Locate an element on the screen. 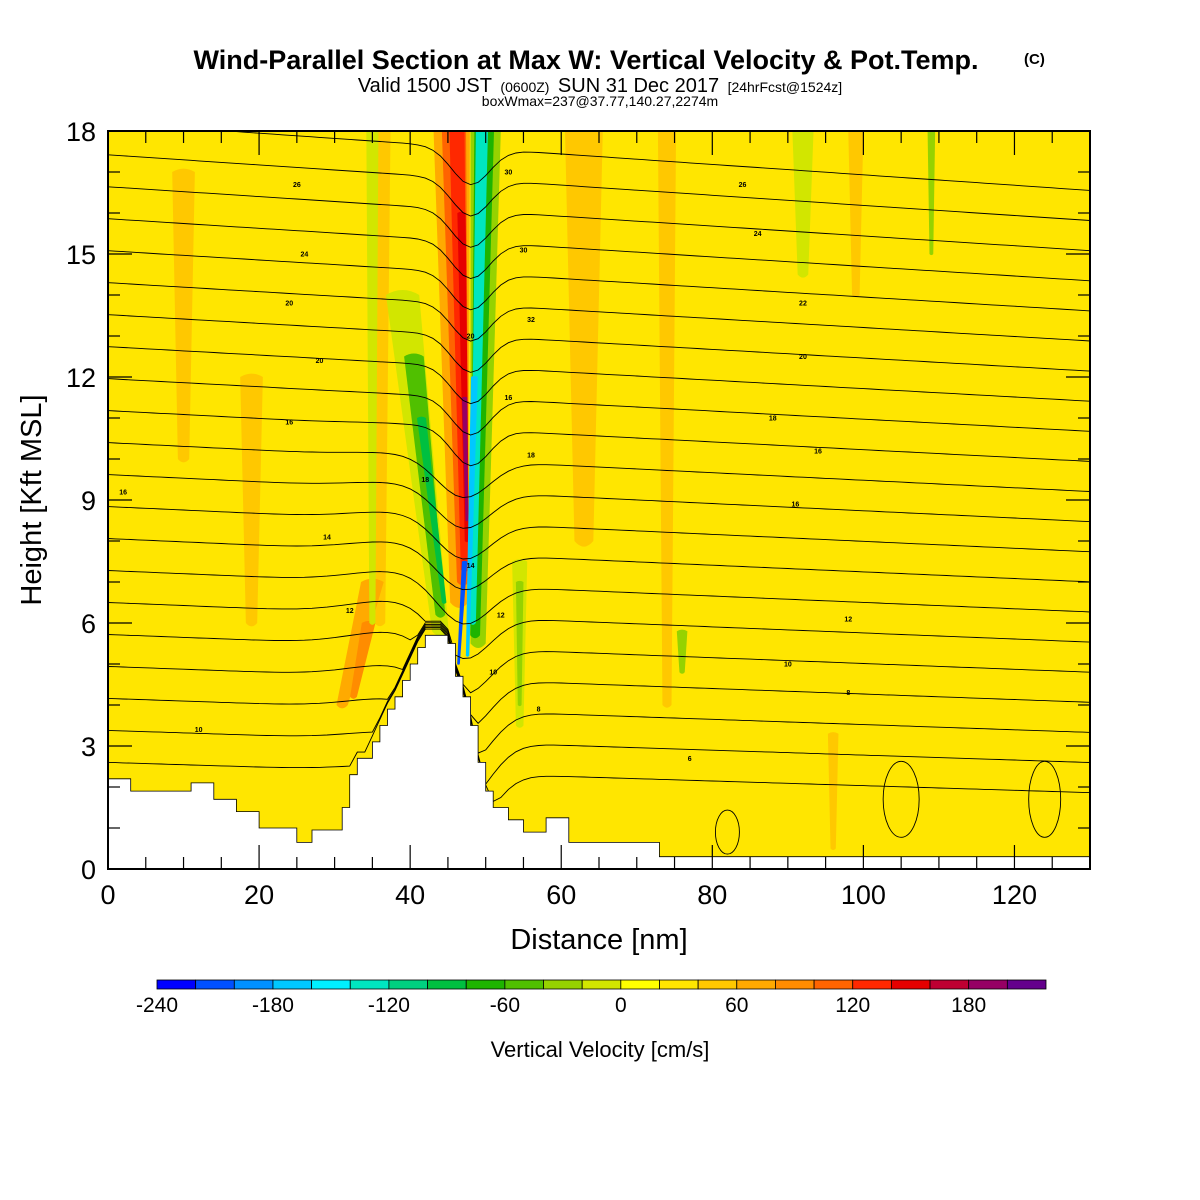  colorbar is located at coordinates (601, 984).